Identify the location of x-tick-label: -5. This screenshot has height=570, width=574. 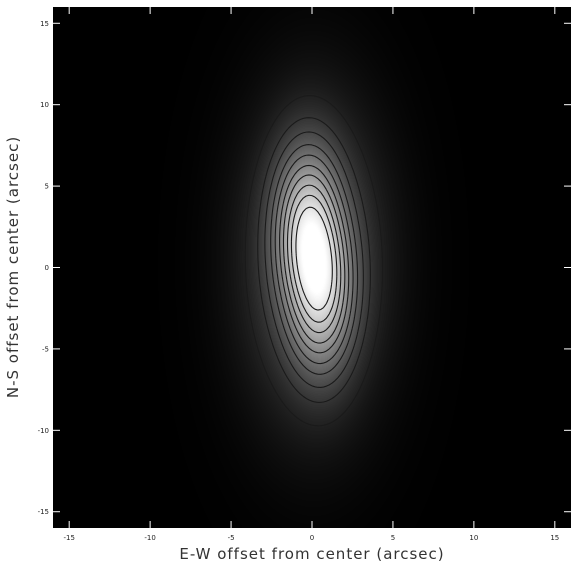
(231, 538).